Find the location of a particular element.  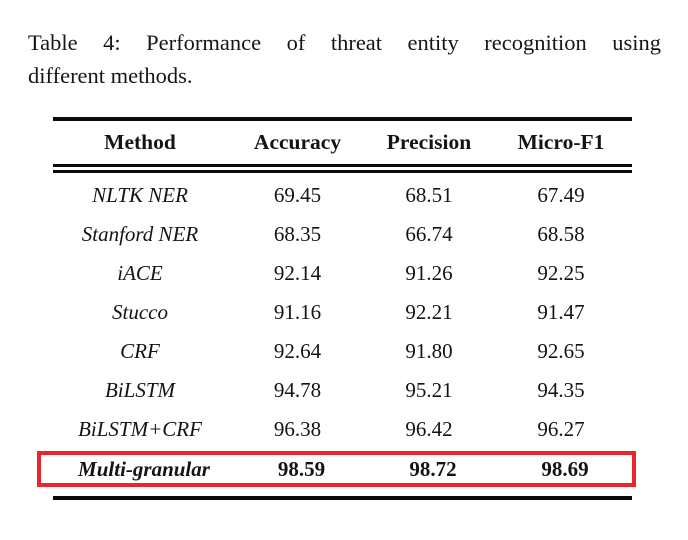

accuracy-cell: 68.35 is located at coordinates (297, 234).